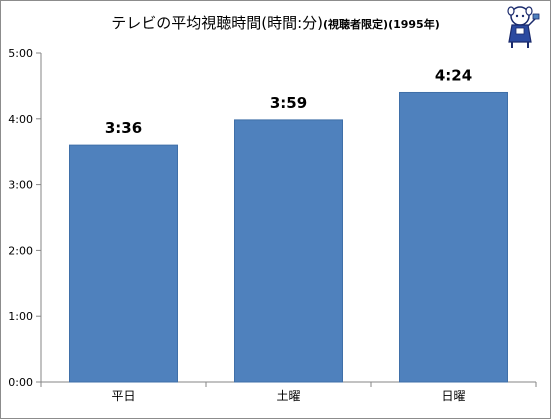  What do you see at coordinates (381, 24) in the screenshot?
I see `chart-subtitle: (視聴者限定)(1995年)` at bounding box center [381, 24].